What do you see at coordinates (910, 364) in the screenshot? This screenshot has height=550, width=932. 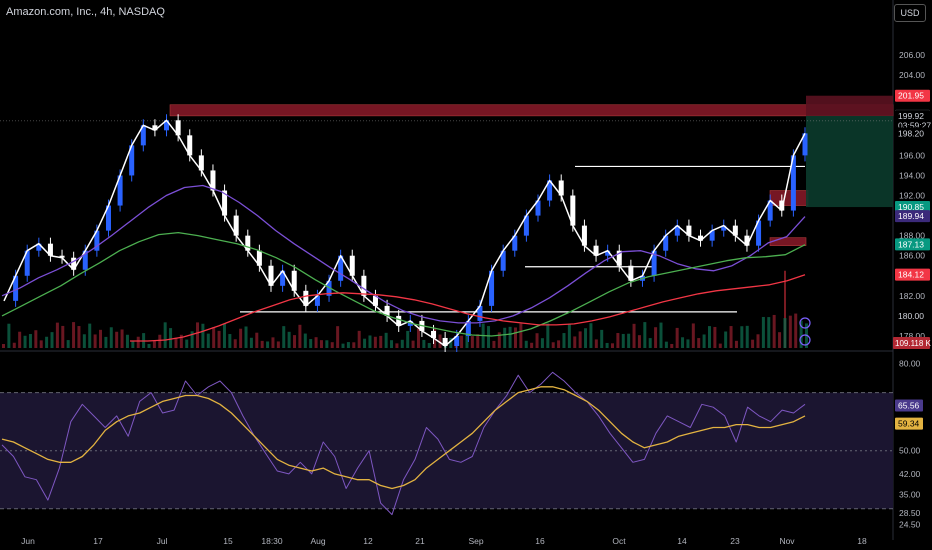 I see `rsi-tick-label: 80.00` at bounding box center [910, 364].